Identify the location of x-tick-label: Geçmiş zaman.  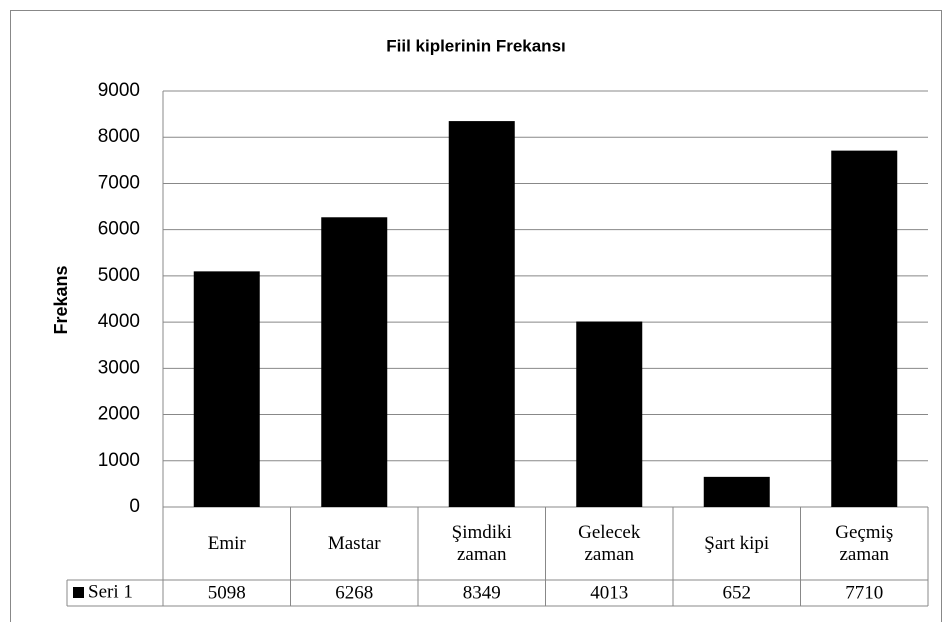
(864, 543).